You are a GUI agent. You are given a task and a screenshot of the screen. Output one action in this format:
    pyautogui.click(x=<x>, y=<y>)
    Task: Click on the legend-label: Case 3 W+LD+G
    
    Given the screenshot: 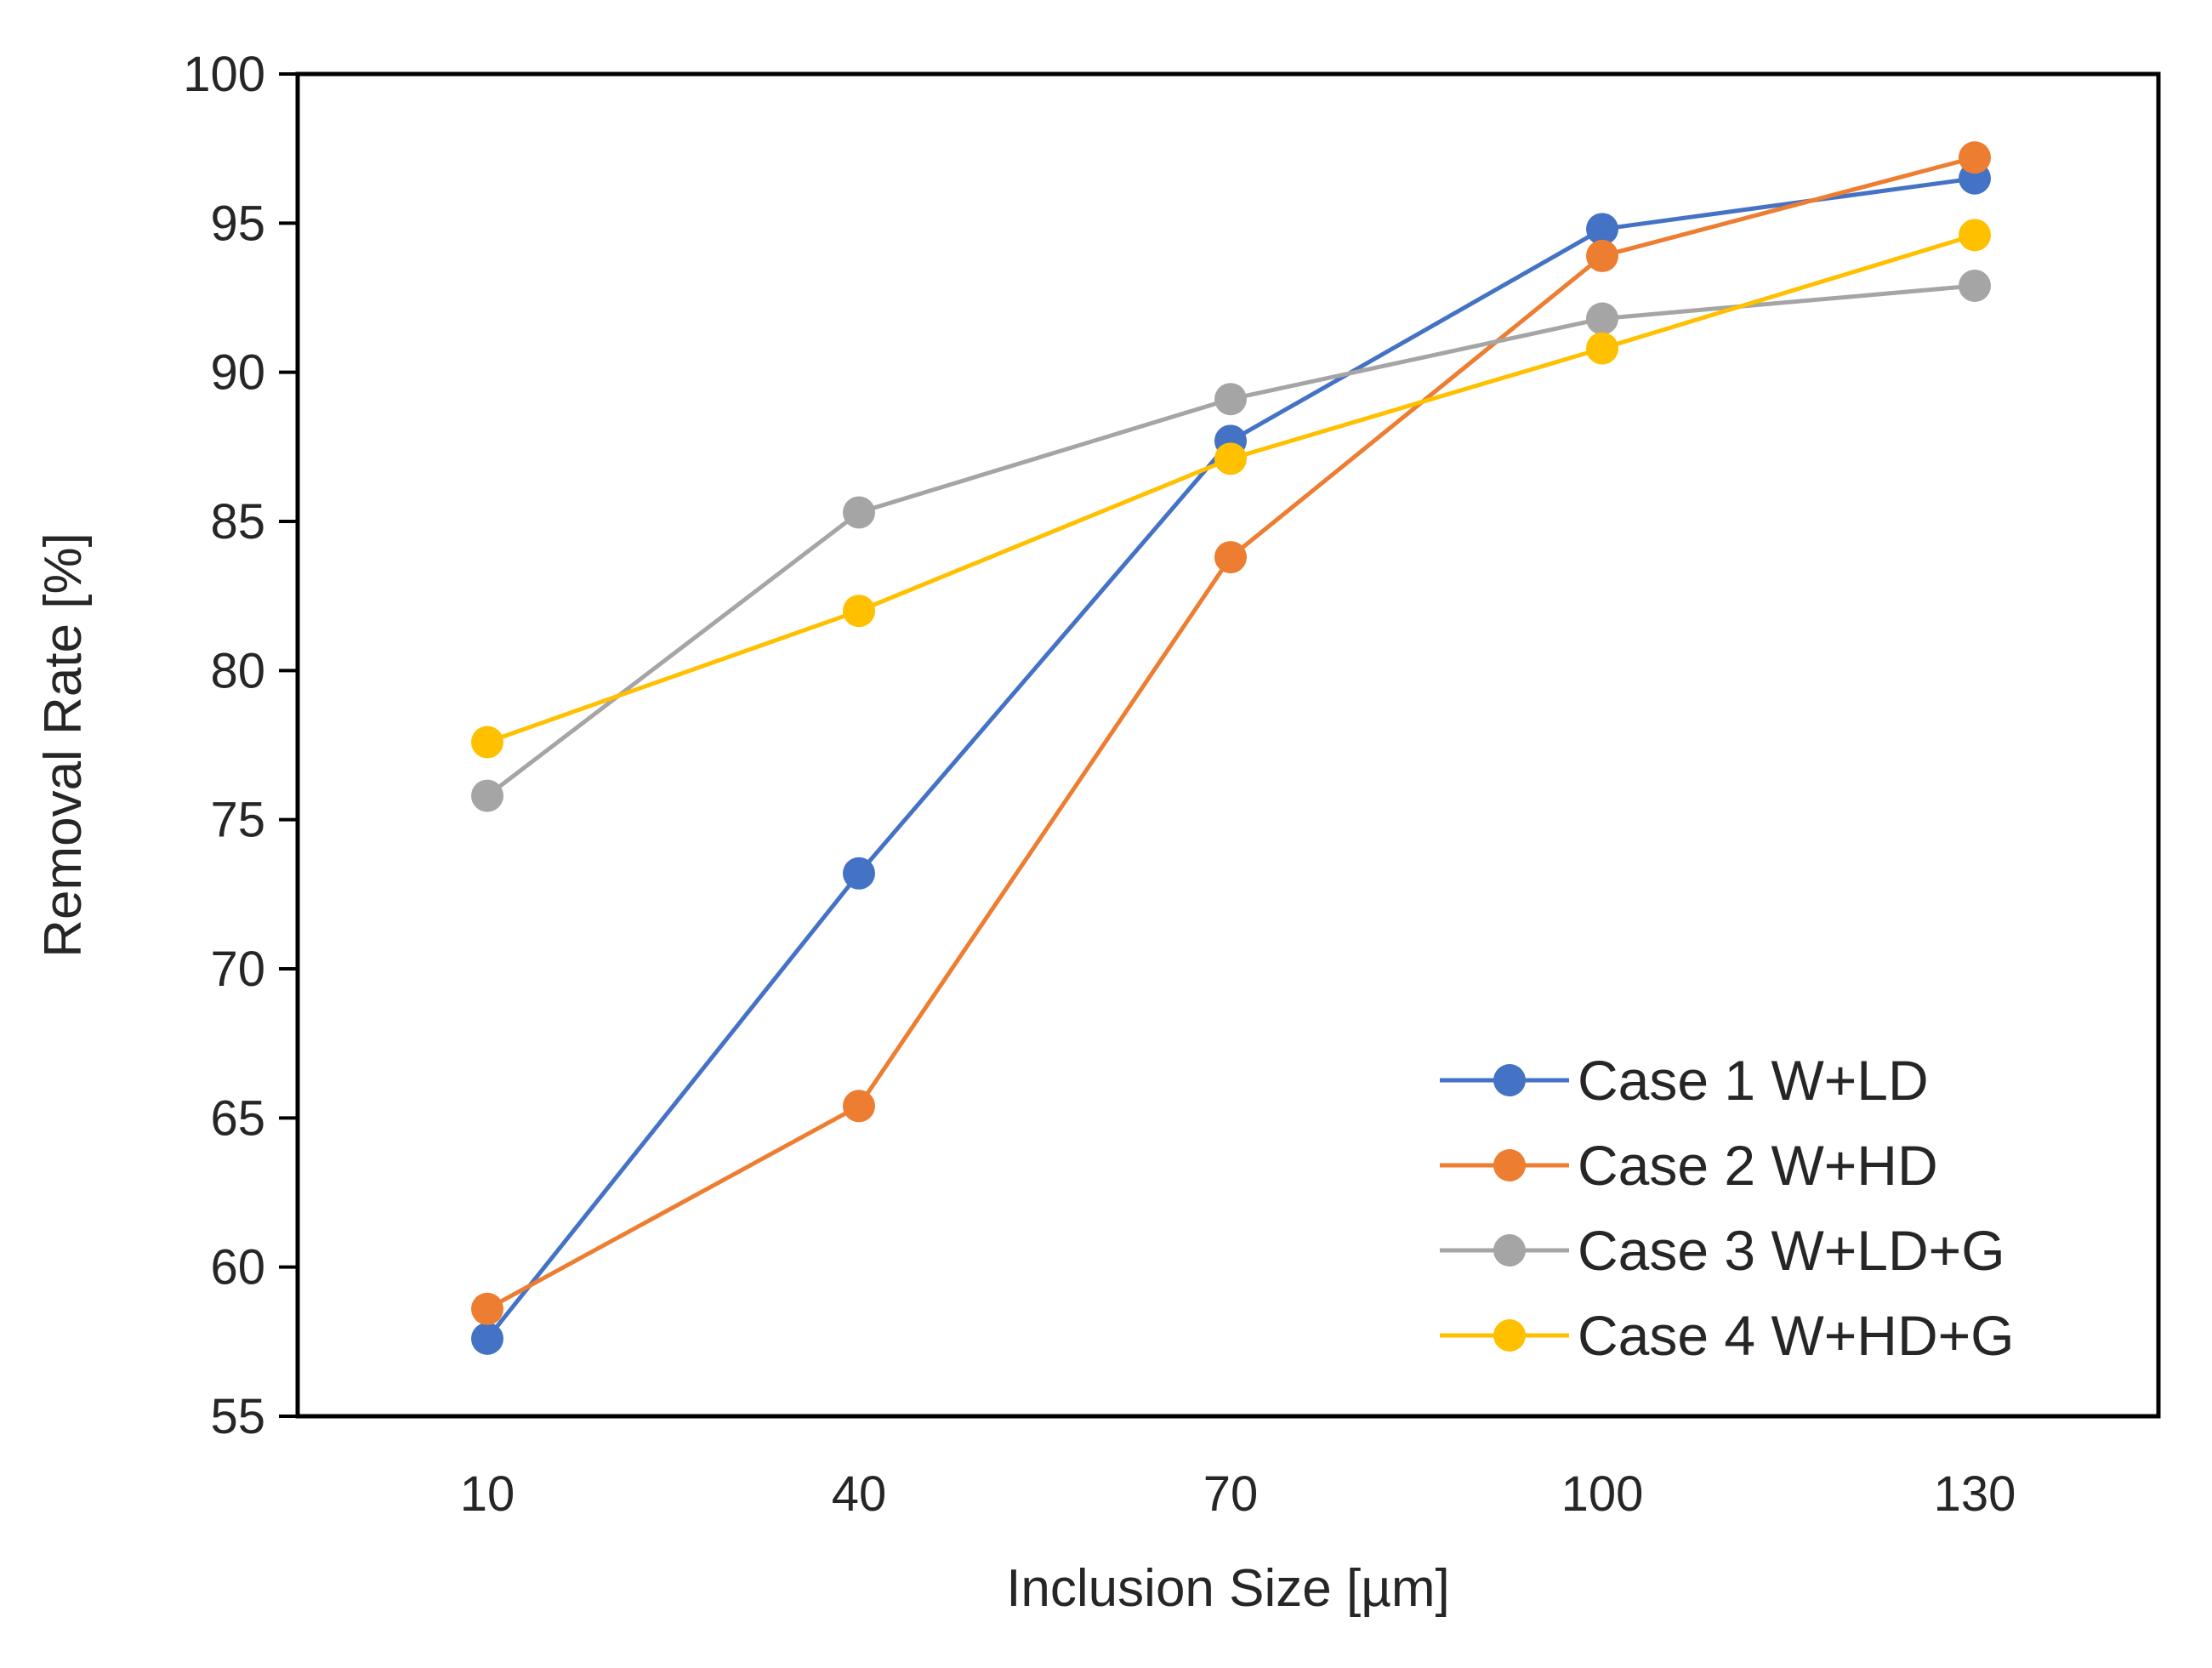 What is the action you would take?
    pyautogui.click(x=1792, y=1250)
    